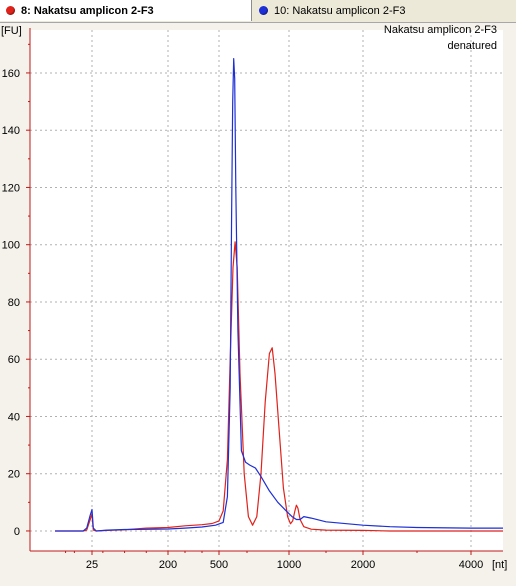 The image size is (516, 586). Describe the element at coordinates (471, 565) in the screenshot. I see `x-tick-label: 4000` at that location.